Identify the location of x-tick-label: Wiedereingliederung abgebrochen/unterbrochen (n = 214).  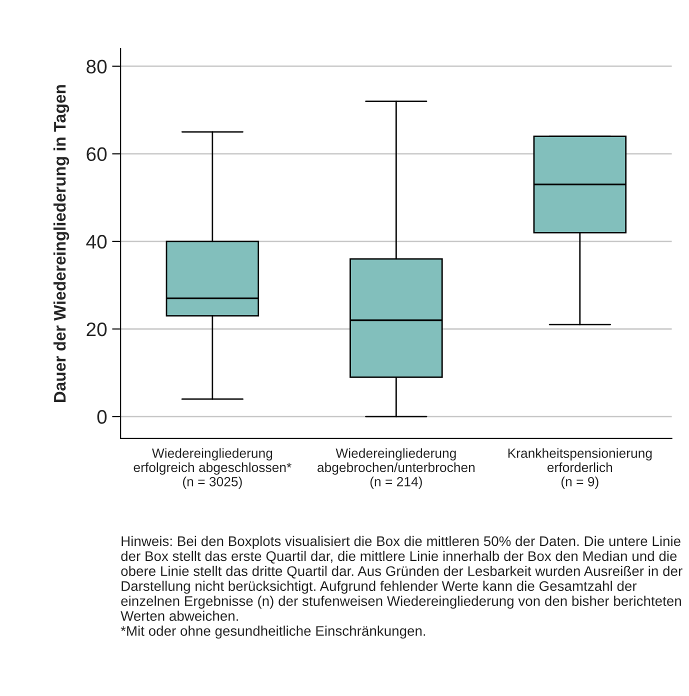
(396, 468).